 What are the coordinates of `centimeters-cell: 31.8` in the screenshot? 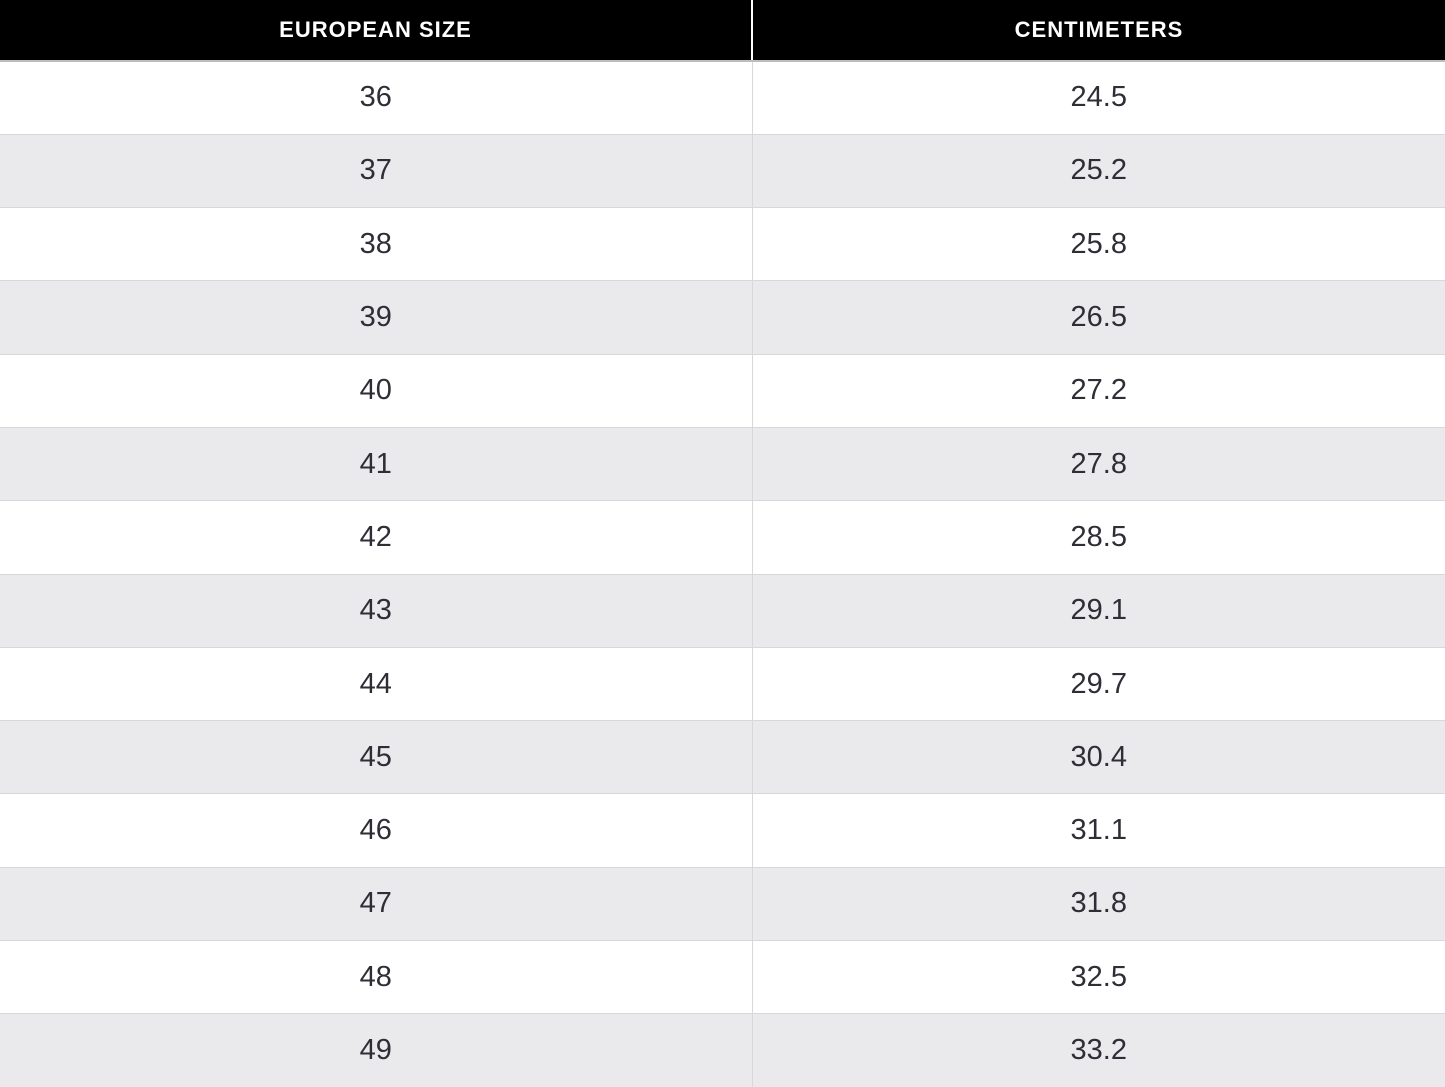 It's located at (1098, 903).